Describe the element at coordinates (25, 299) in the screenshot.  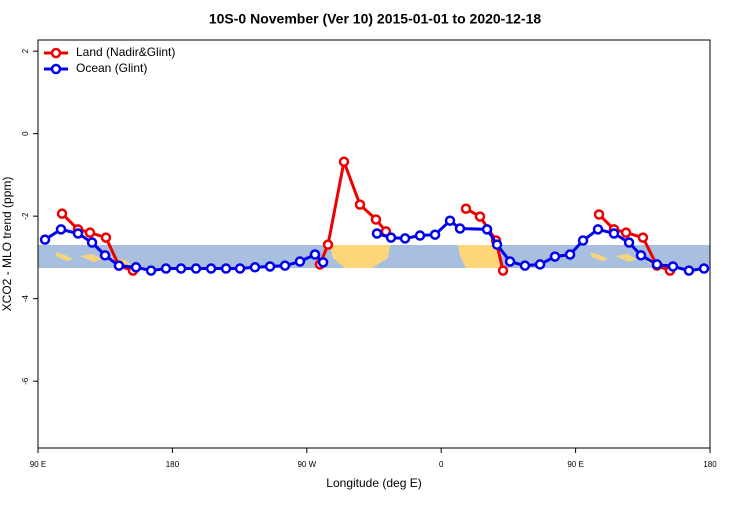
I see `y-tick-label: -4` at that location.